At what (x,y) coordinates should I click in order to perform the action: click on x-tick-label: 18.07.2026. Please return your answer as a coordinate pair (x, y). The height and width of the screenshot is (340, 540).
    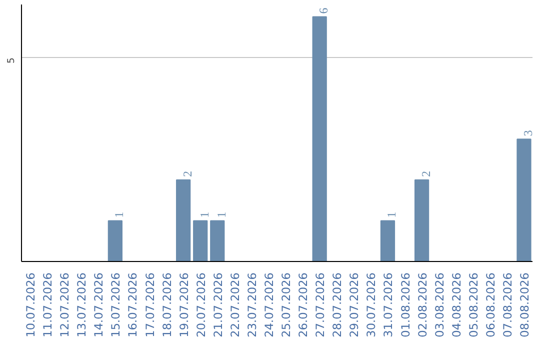
    Looking at the image, I should click on (167, 305).